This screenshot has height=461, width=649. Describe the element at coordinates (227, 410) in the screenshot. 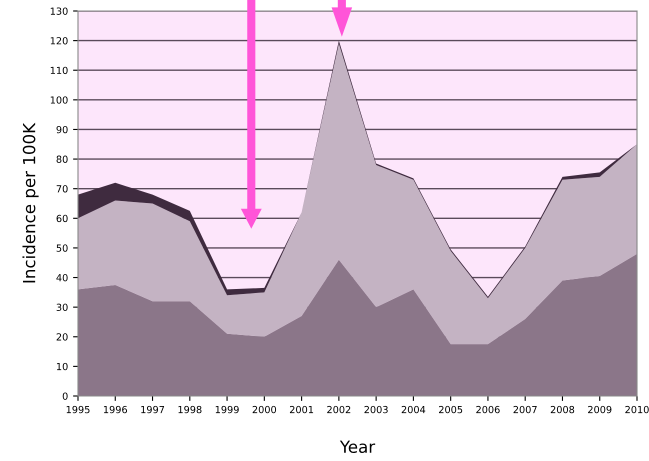

I see `x-tick-label: 1999` at that location.